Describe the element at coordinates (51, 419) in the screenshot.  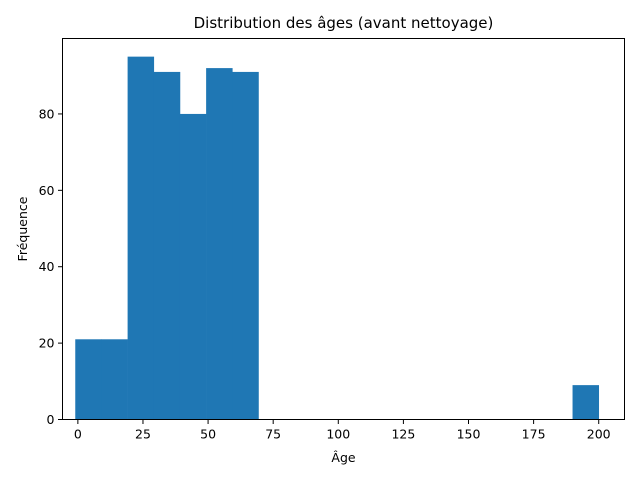
I see `y-tick-label: 0` at that location.